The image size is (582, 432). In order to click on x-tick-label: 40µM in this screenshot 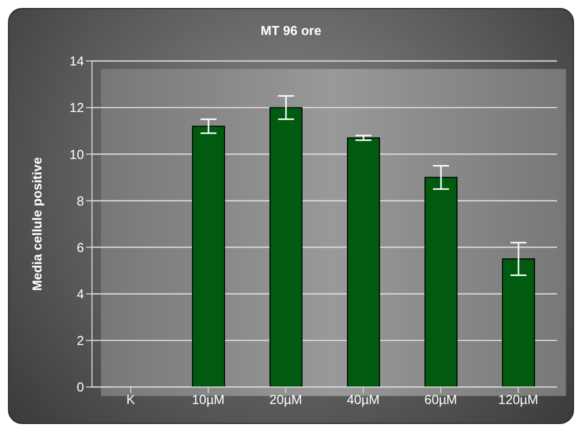, I will do `click(363, 400)`.